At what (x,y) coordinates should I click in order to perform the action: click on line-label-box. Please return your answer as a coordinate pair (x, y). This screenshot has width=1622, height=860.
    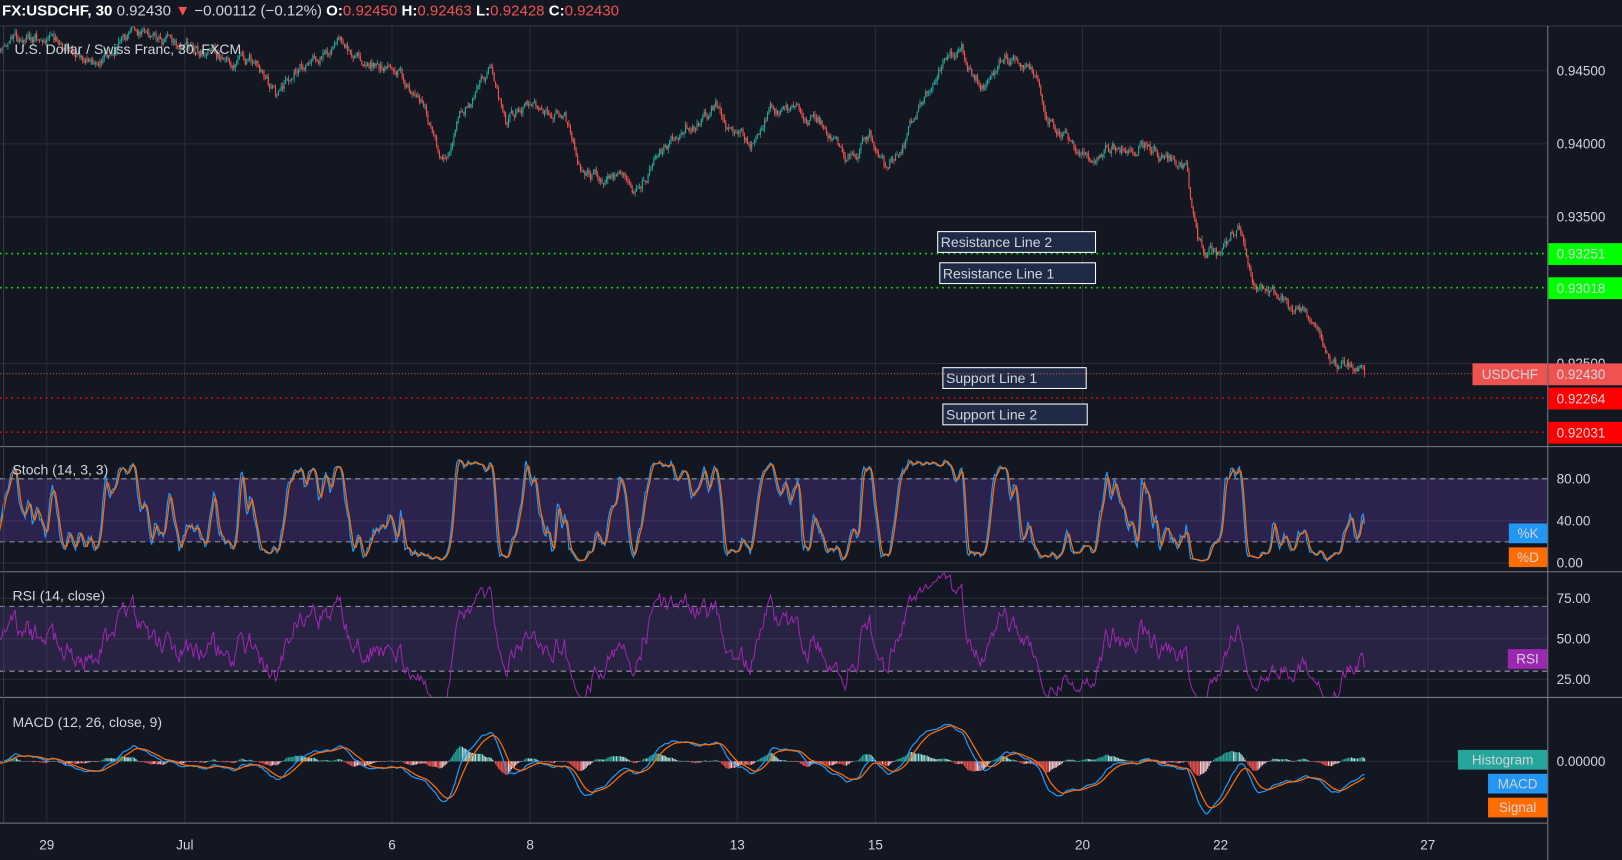
    Looking at the image, I should click on (1017, 242).